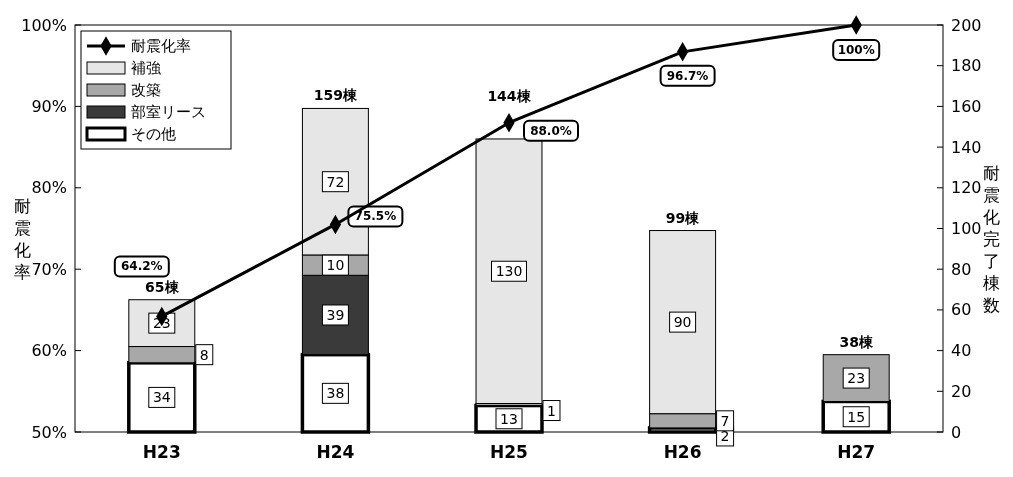  Describe the element at coordinates (725, 435) in the screenshot. I see `data-label: 2` at that location.